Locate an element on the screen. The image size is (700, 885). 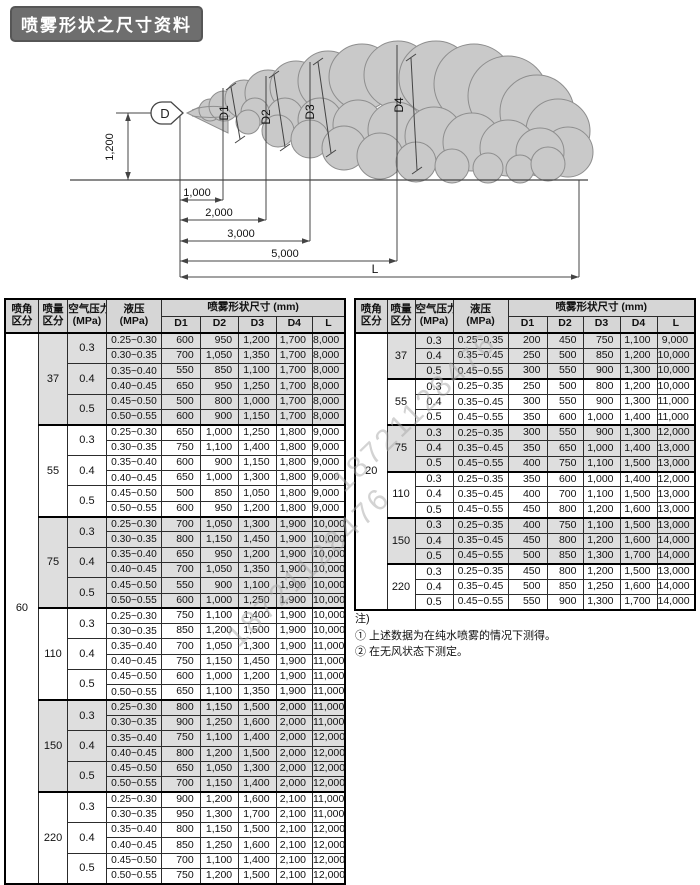
size-cell-d2: 650 is located at coordinates (565, 448).